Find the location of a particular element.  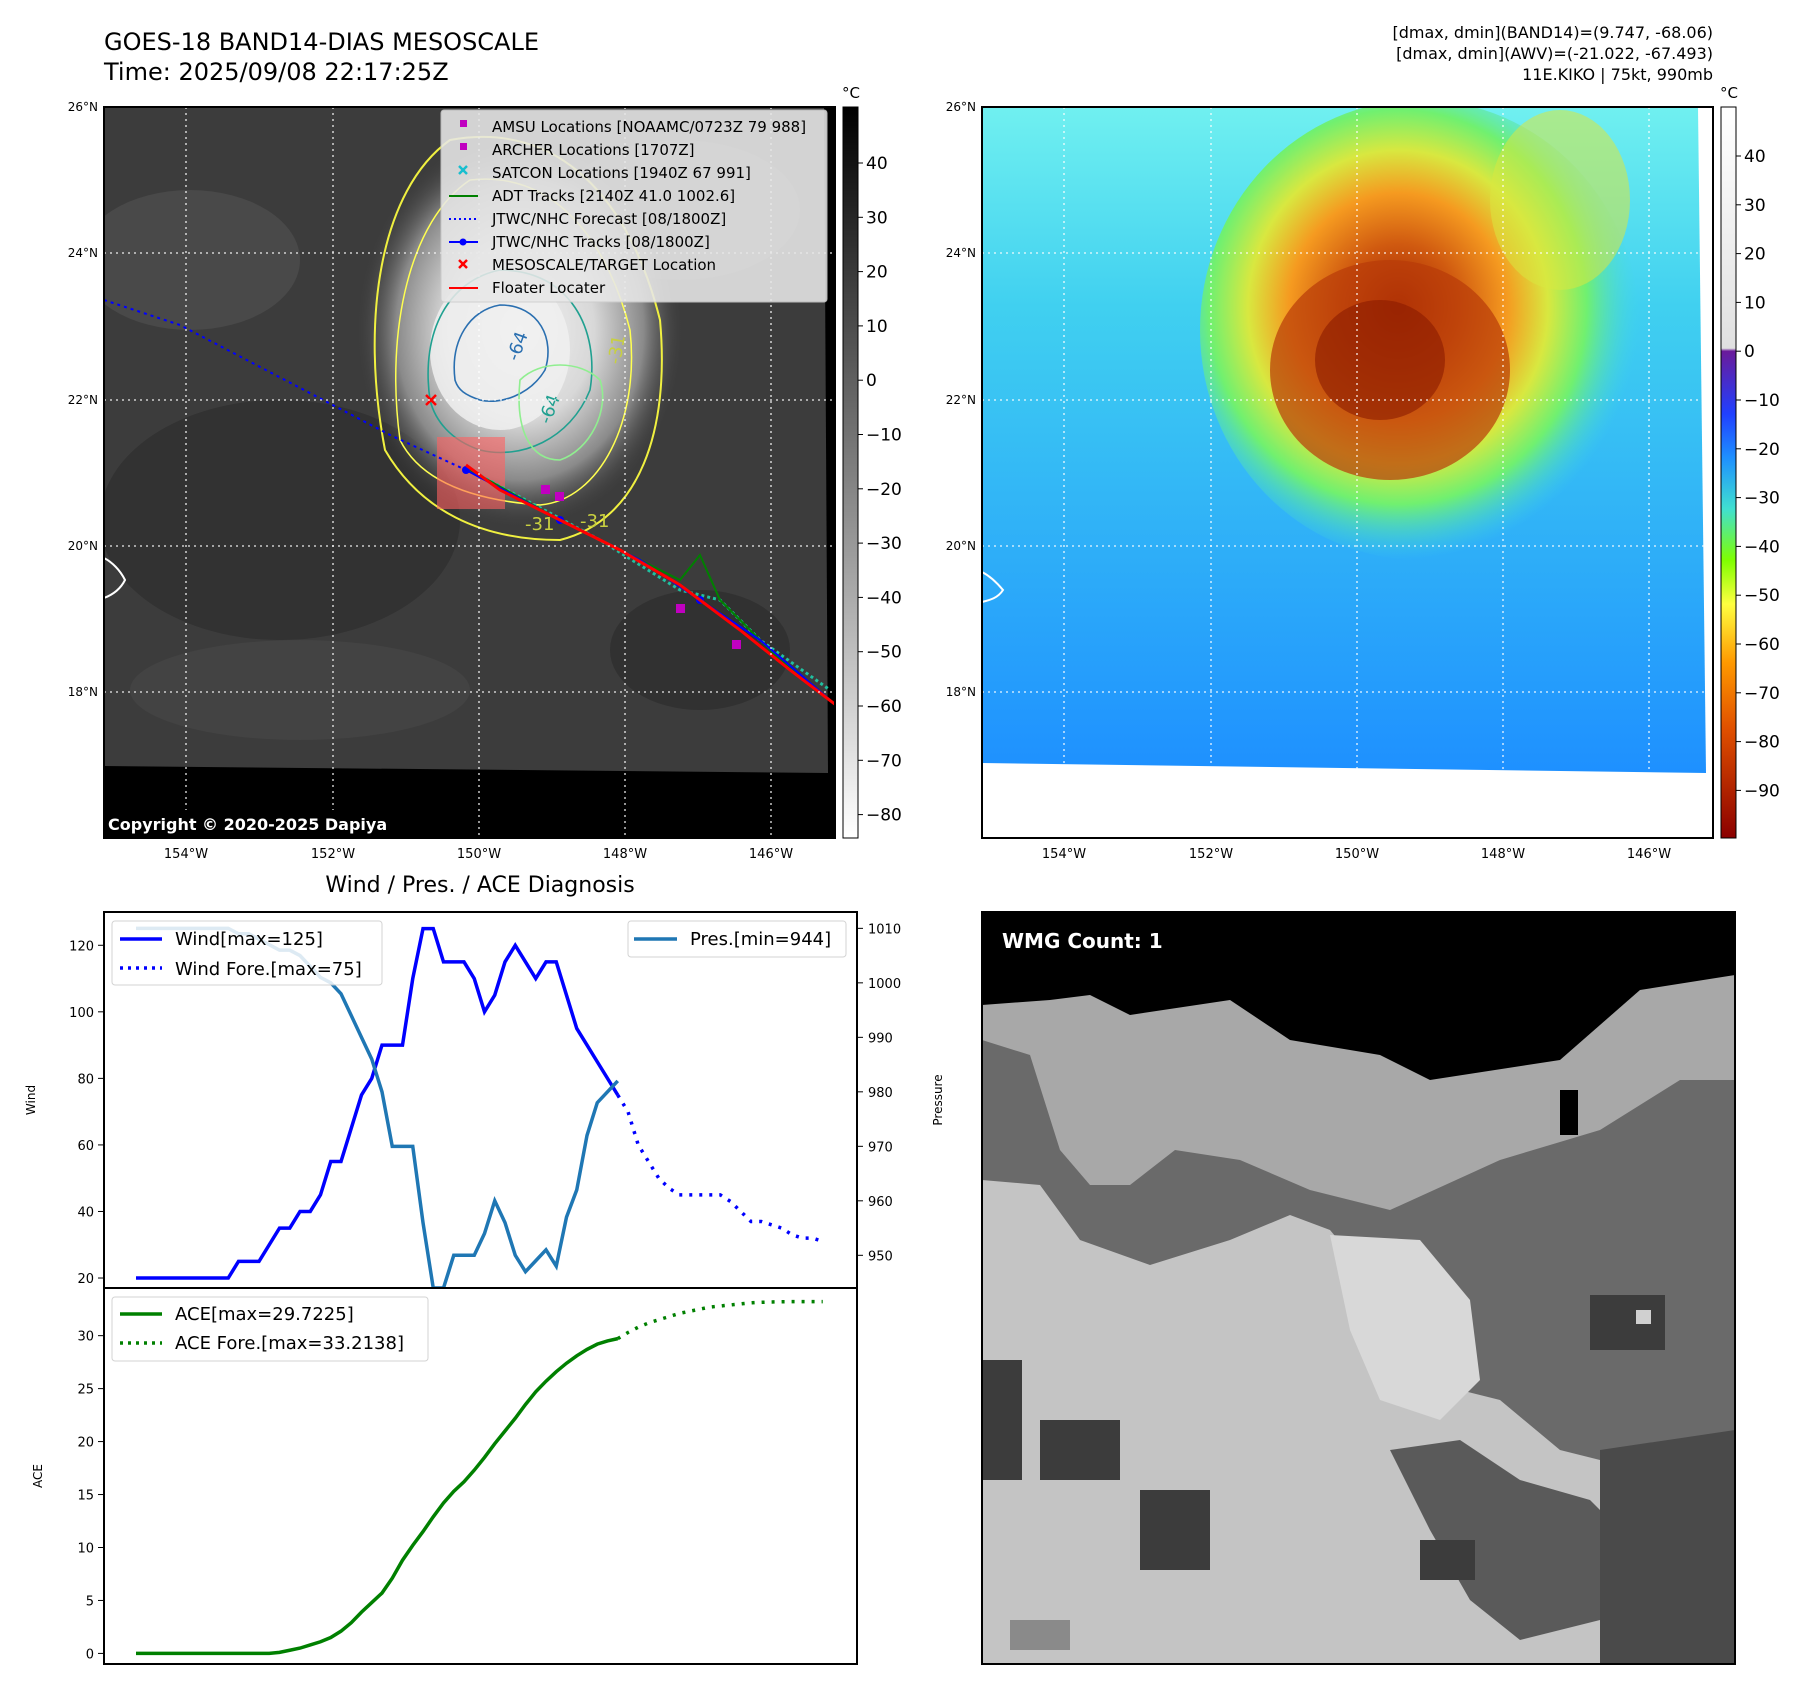

pressure-tick-label: 970 is located at coordinates (880, 1147).